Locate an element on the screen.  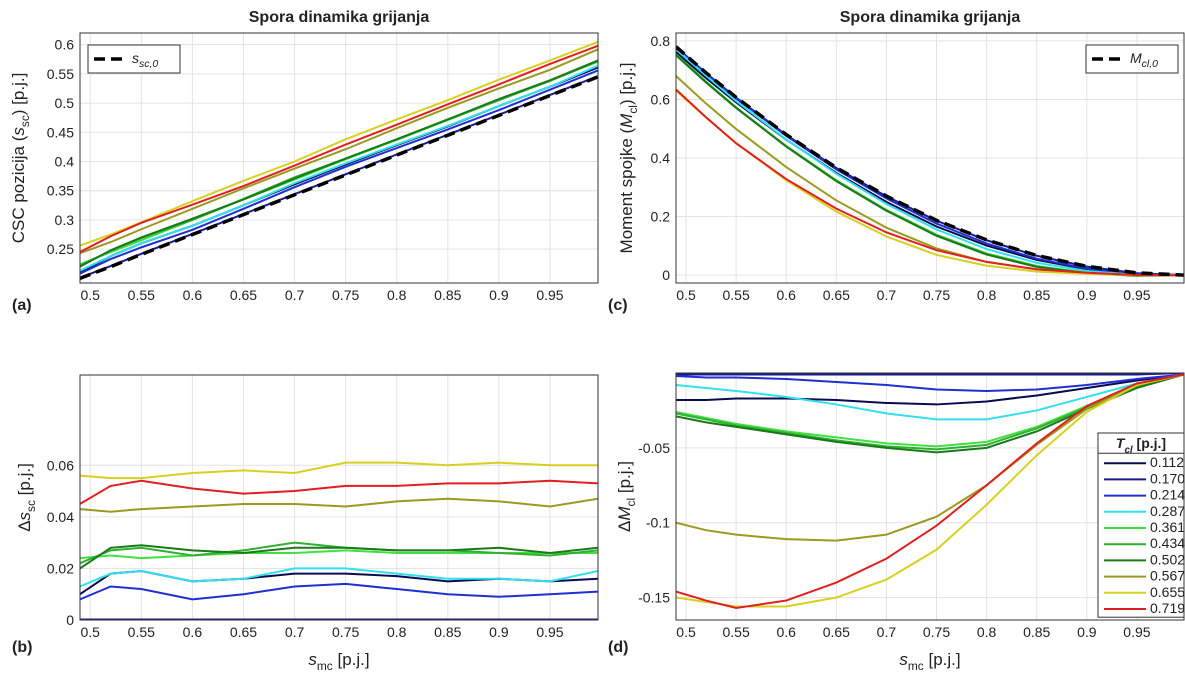
y-tick-label: 0.04 is located at coordinates (60, 517).